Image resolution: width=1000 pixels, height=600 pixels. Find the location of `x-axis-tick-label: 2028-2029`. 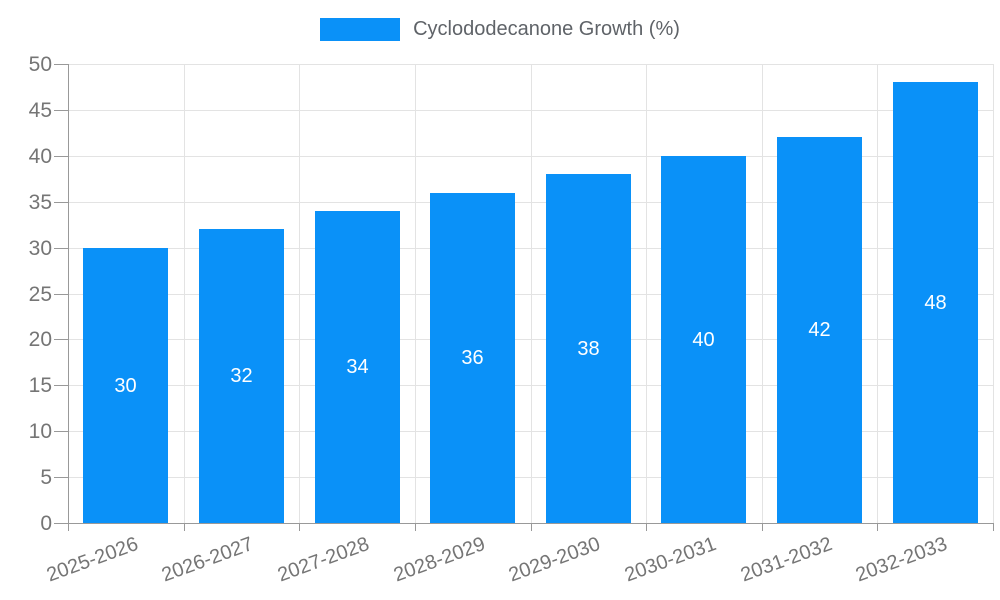

x-axis-tick-label: 2028-2029 is located at coordinates (440, 560).